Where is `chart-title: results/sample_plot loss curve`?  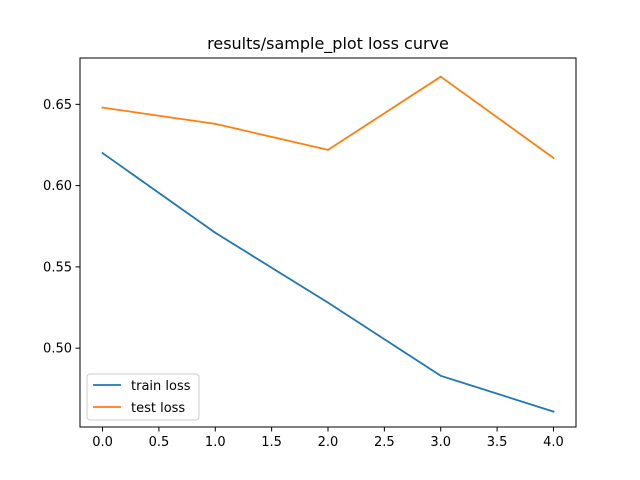 chart-title: results/sample_plot loss curve is located at coordinates (328, 44).